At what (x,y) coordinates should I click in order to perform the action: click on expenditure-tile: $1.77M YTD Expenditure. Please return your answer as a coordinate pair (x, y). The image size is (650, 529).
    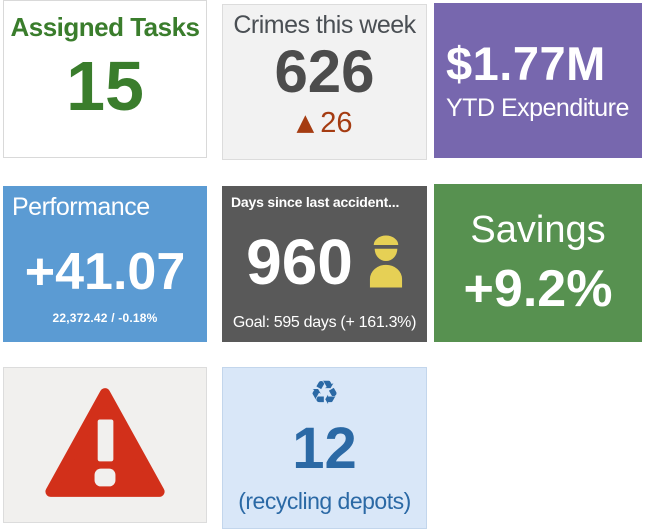
    Looking at the image, I should click on (538, 80).